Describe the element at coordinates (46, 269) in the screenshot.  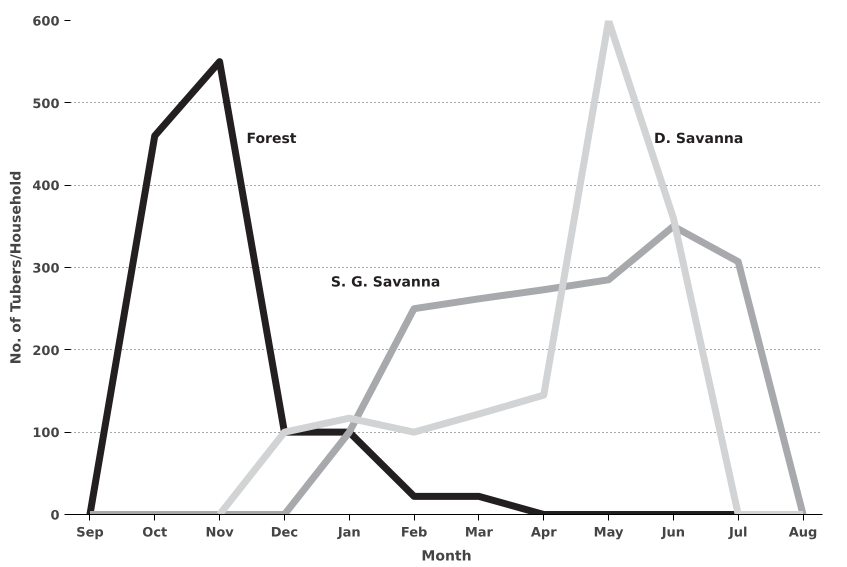
I see `y-tick-label: 300` at that location.